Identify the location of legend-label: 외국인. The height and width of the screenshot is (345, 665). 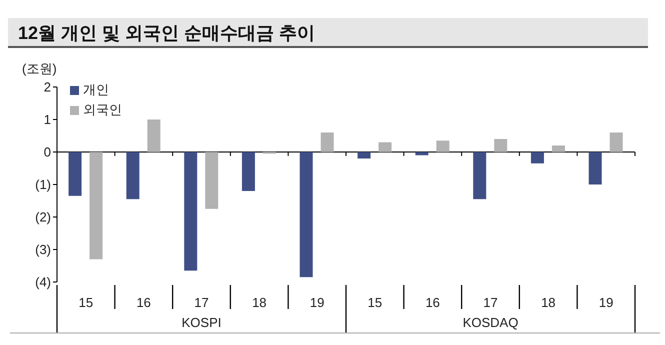
(102, 110).